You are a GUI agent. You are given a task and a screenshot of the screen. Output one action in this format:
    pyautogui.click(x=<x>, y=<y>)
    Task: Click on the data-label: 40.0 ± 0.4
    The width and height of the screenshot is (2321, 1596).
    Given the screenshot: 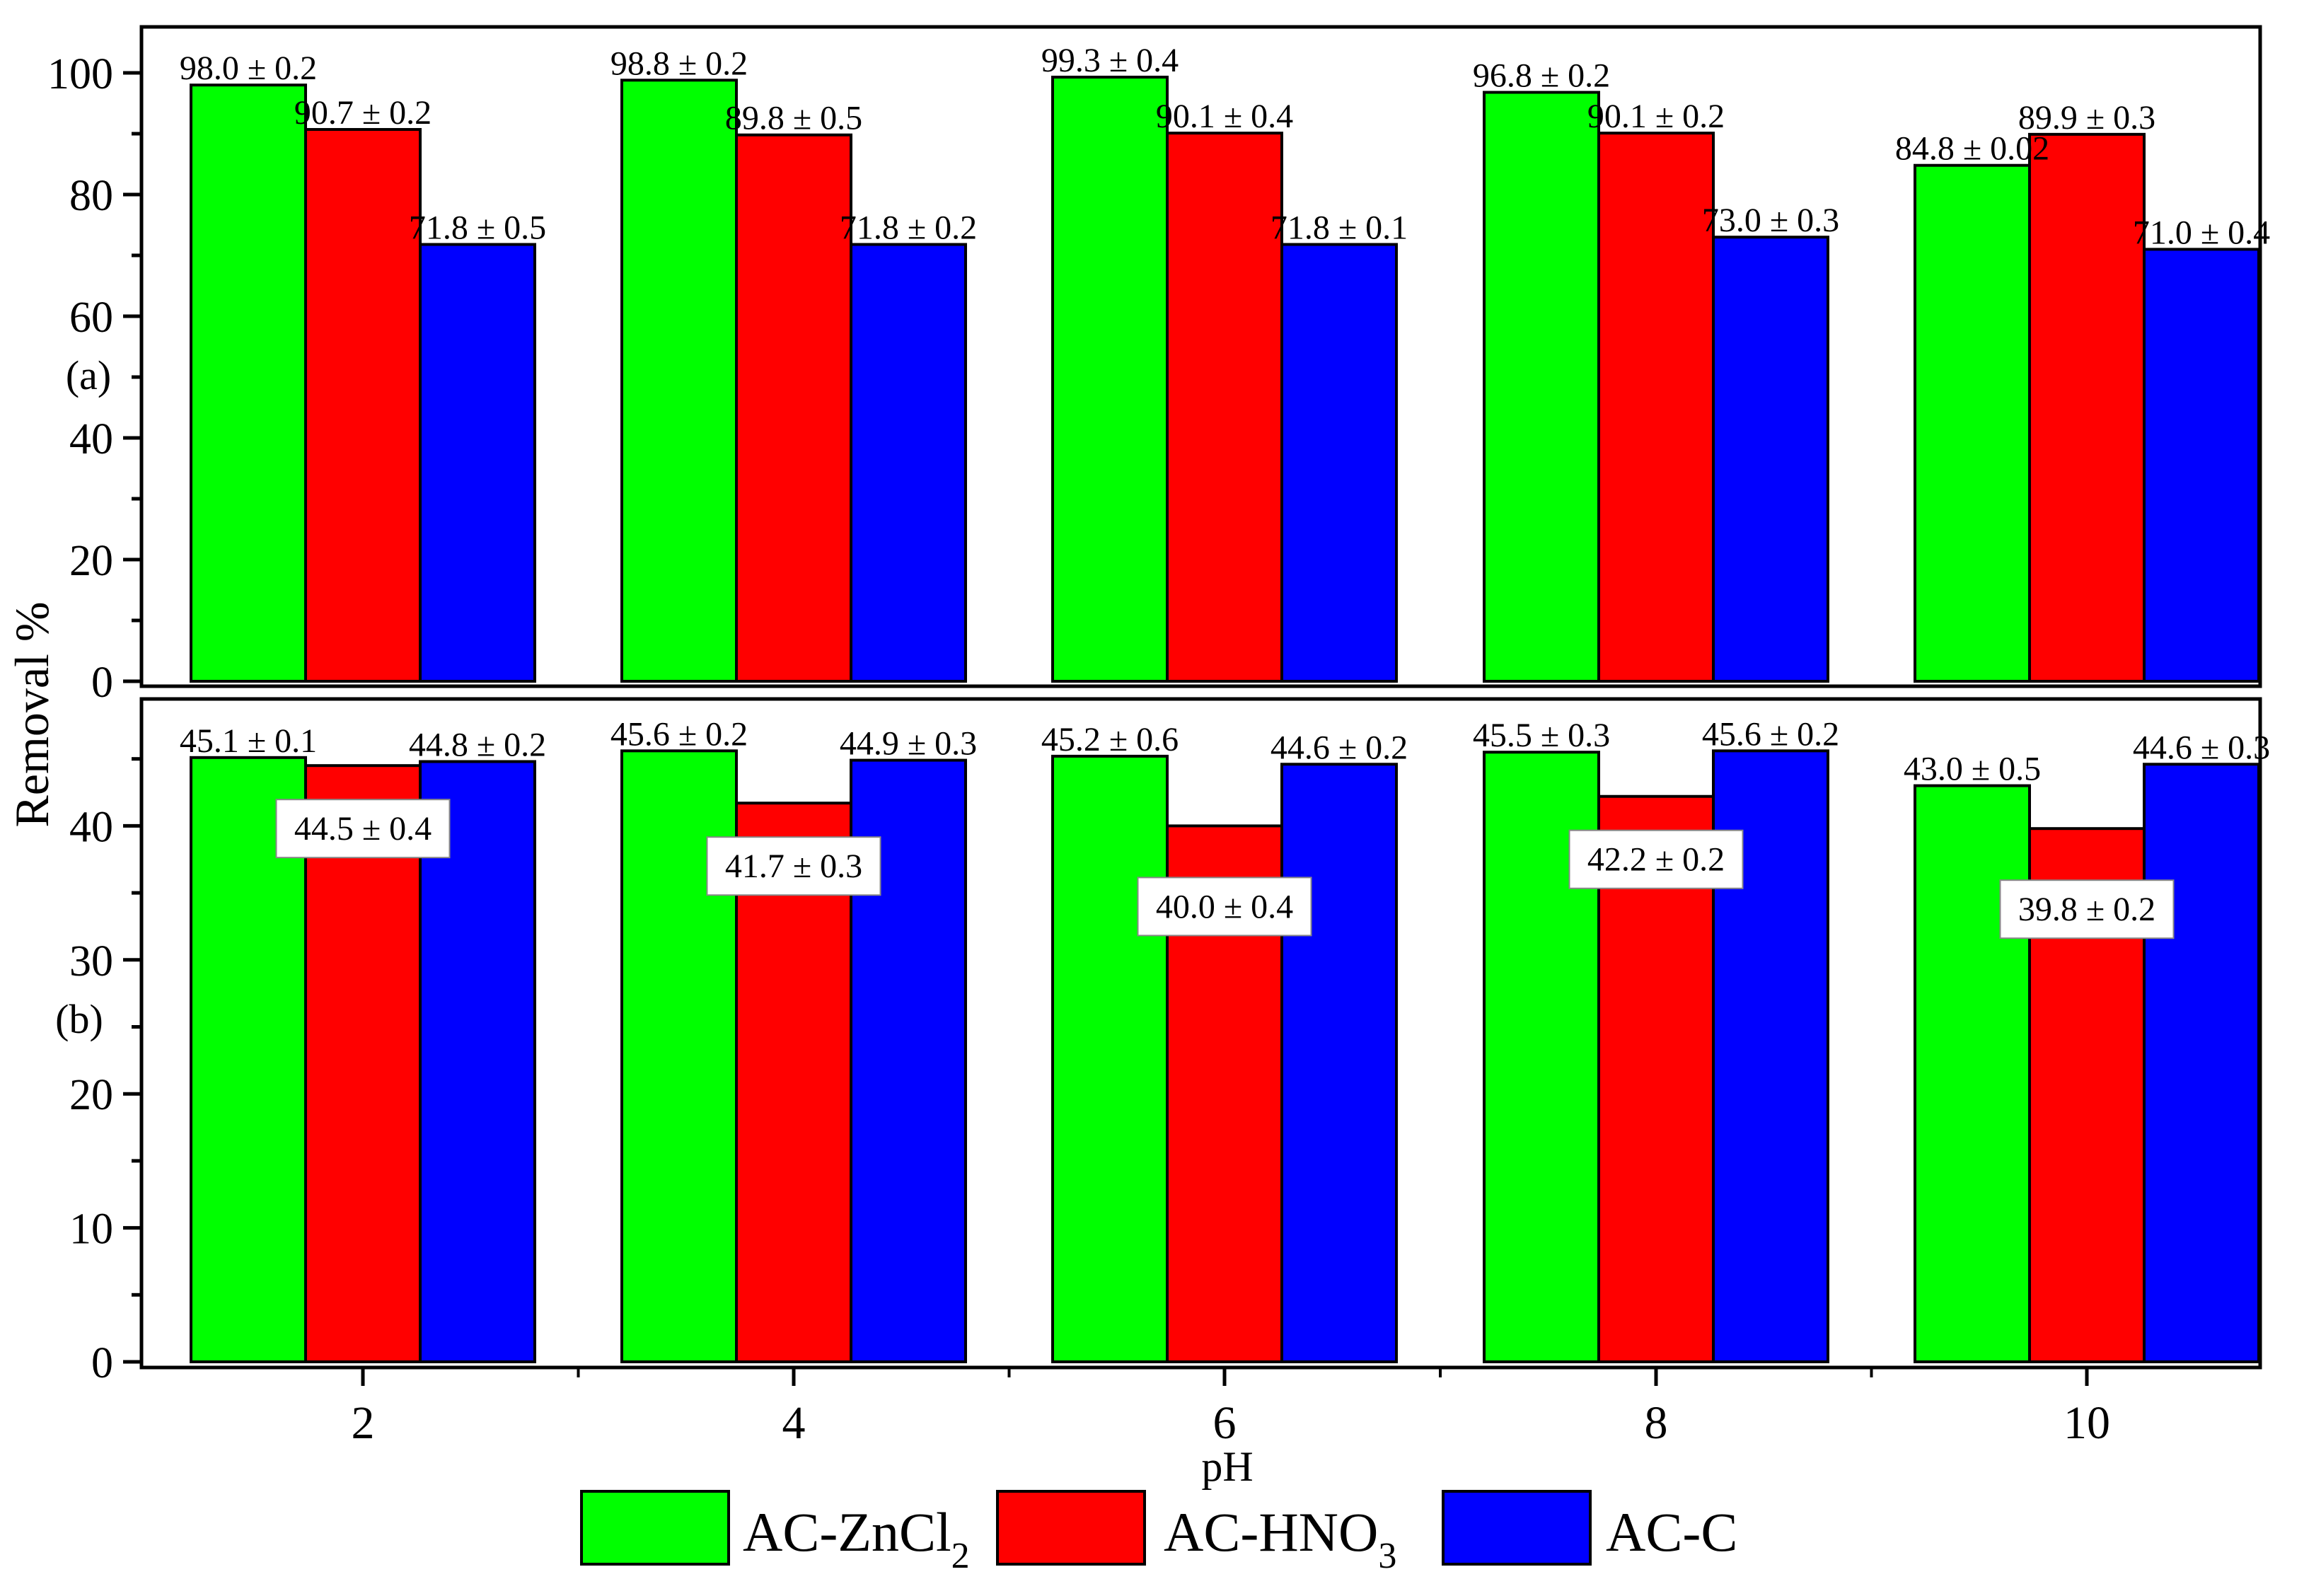 What is the action you would take?
    pyautogui.click(x=1224, y=906)
    